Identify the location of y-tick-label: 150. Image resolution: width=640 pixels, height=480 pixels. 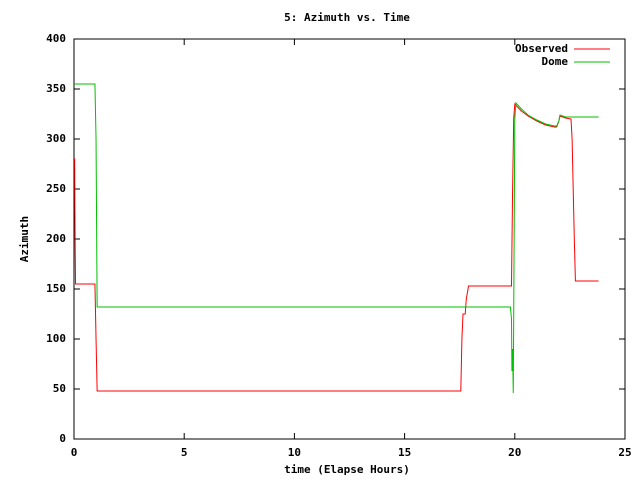
(56, 288).